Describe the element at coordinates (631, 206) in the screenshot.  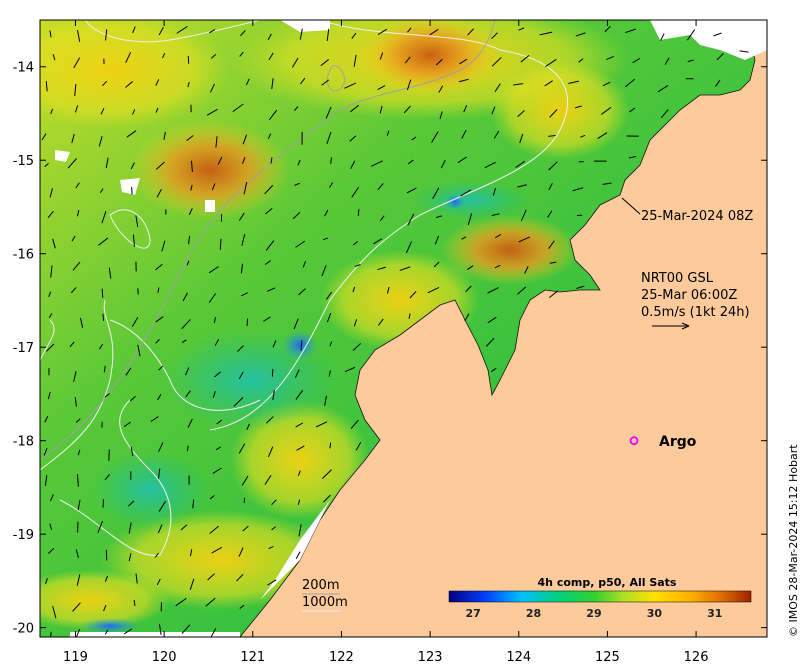
I see `annotation-pointer` at that location.